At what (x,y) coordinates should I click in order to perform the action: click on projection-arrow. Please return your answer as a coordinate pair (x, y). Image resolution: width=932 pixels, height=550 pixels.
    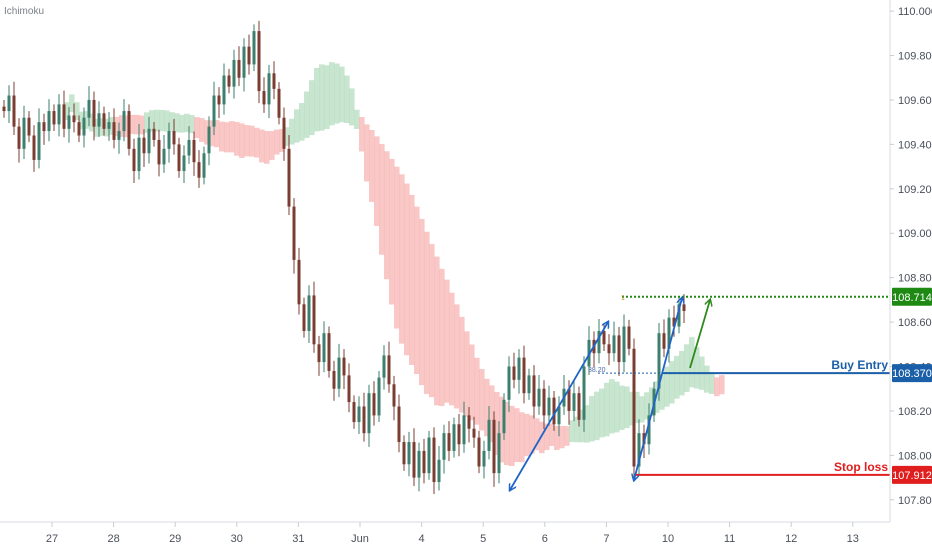
    Looking at the image, I should click on (559, 406).